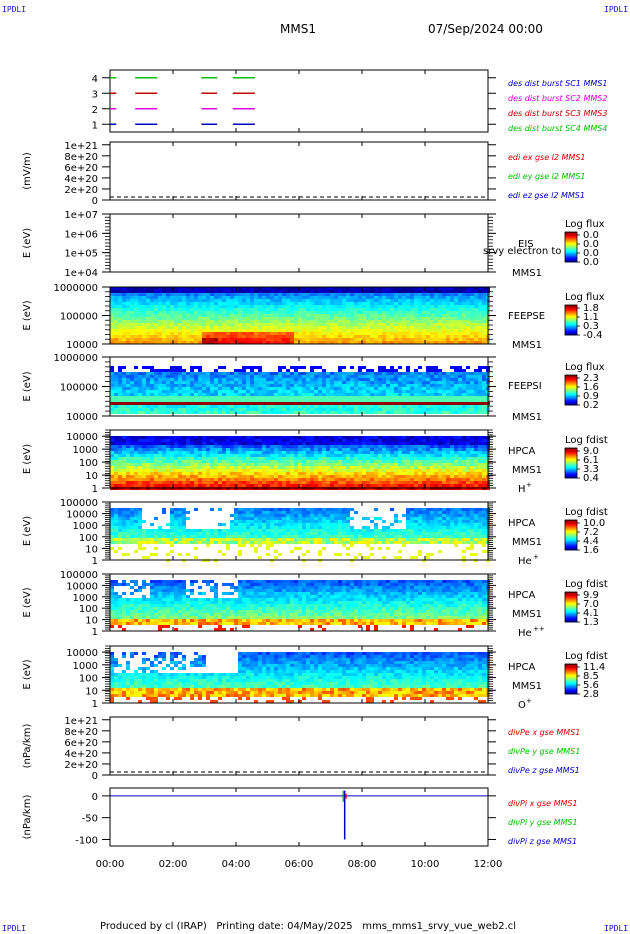  I want to click on colorbar-cell, so click(571, 398).